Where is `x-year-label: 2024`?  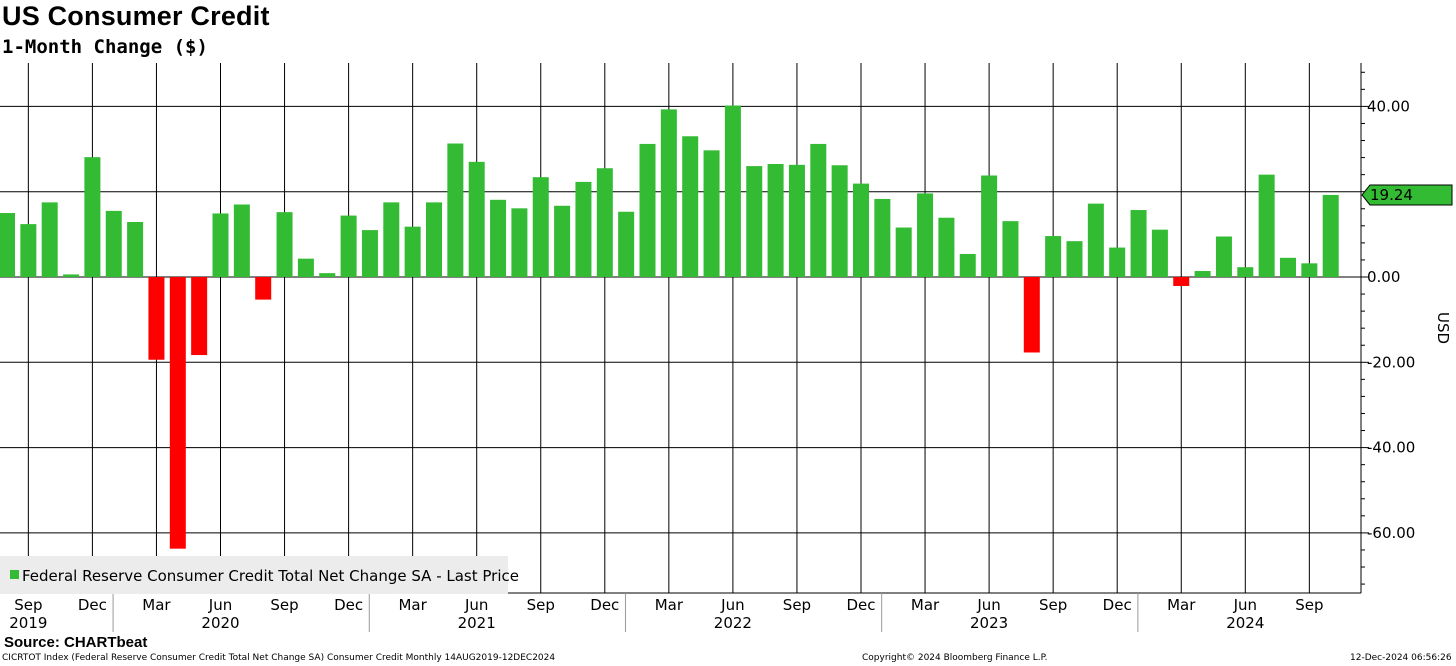
x-year-label: 2024 is located at coordinates (1245, 623).